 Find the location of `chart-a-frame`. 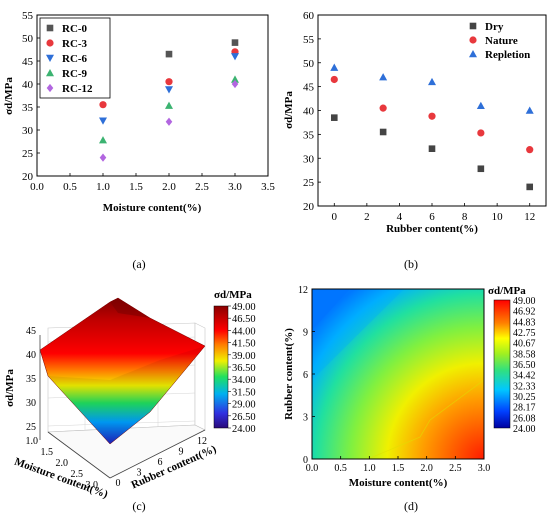

chart-a-frame is located at coordinates (152, 95).